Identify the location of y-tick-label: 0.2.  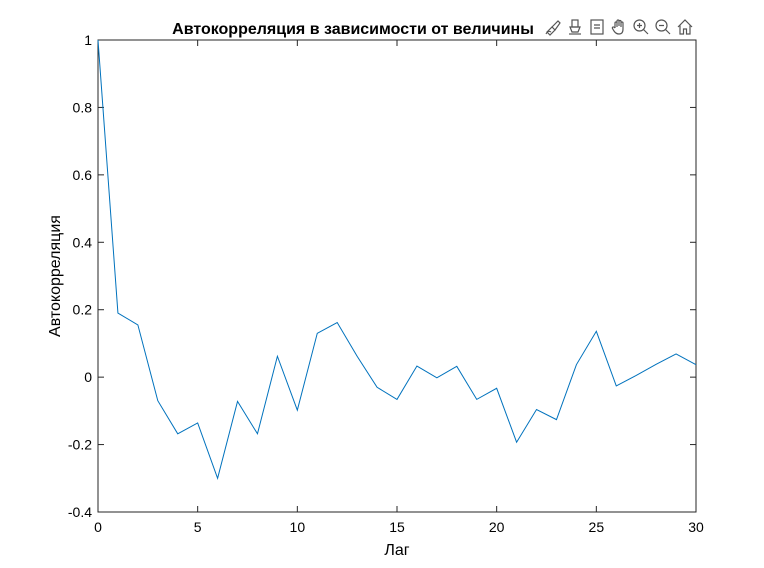
(83, 310).